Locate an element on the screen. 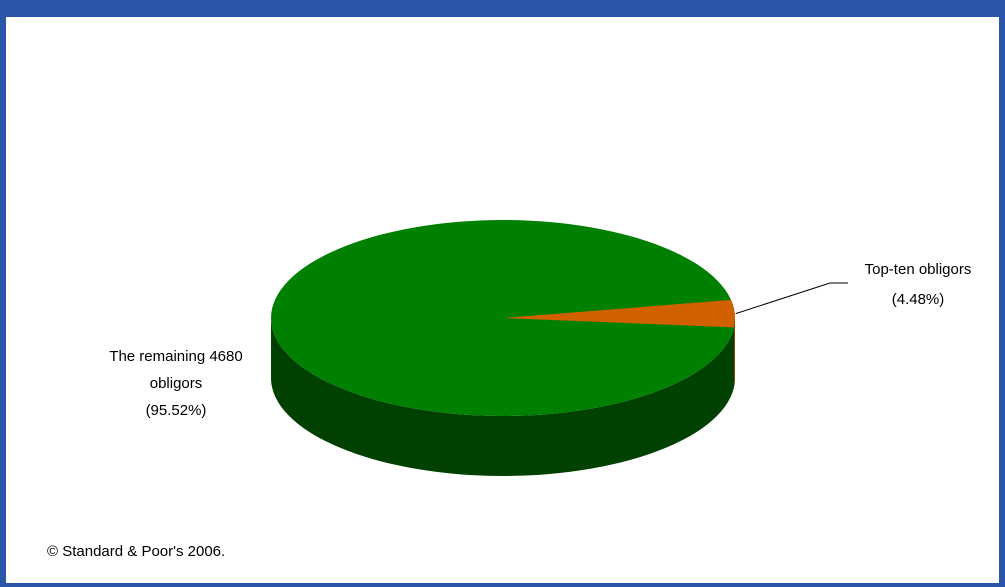 The image size is (1005, 587). label-remaining-obligors: The remaining 4680 obligors (95.52%) is located at coordinates (175, 383).